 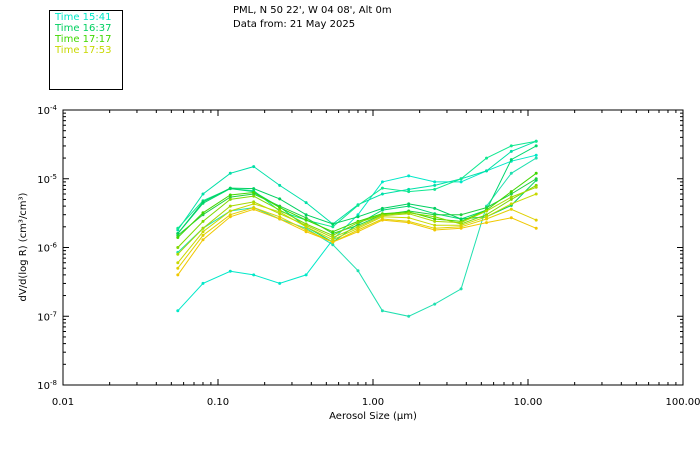 What do you see at coordinates (373, 402) in the screenshot?
I see `x-tick-label: 1.00` at bounding box center [373, 402].